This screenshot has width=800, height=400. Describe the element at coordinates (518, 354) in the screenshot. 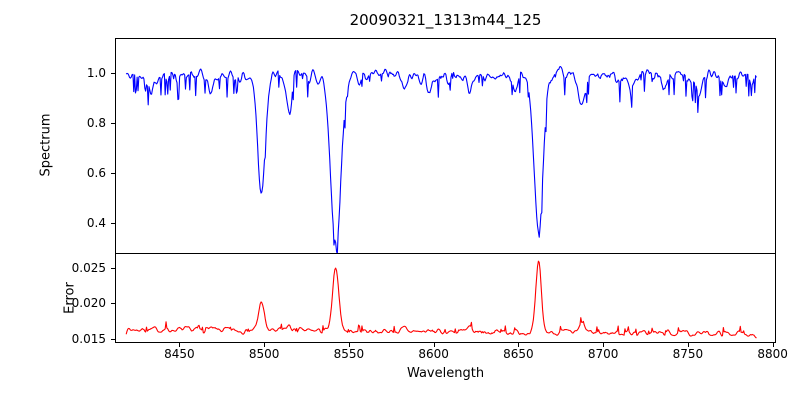

I see `x-tick-label: 8650` at that location.